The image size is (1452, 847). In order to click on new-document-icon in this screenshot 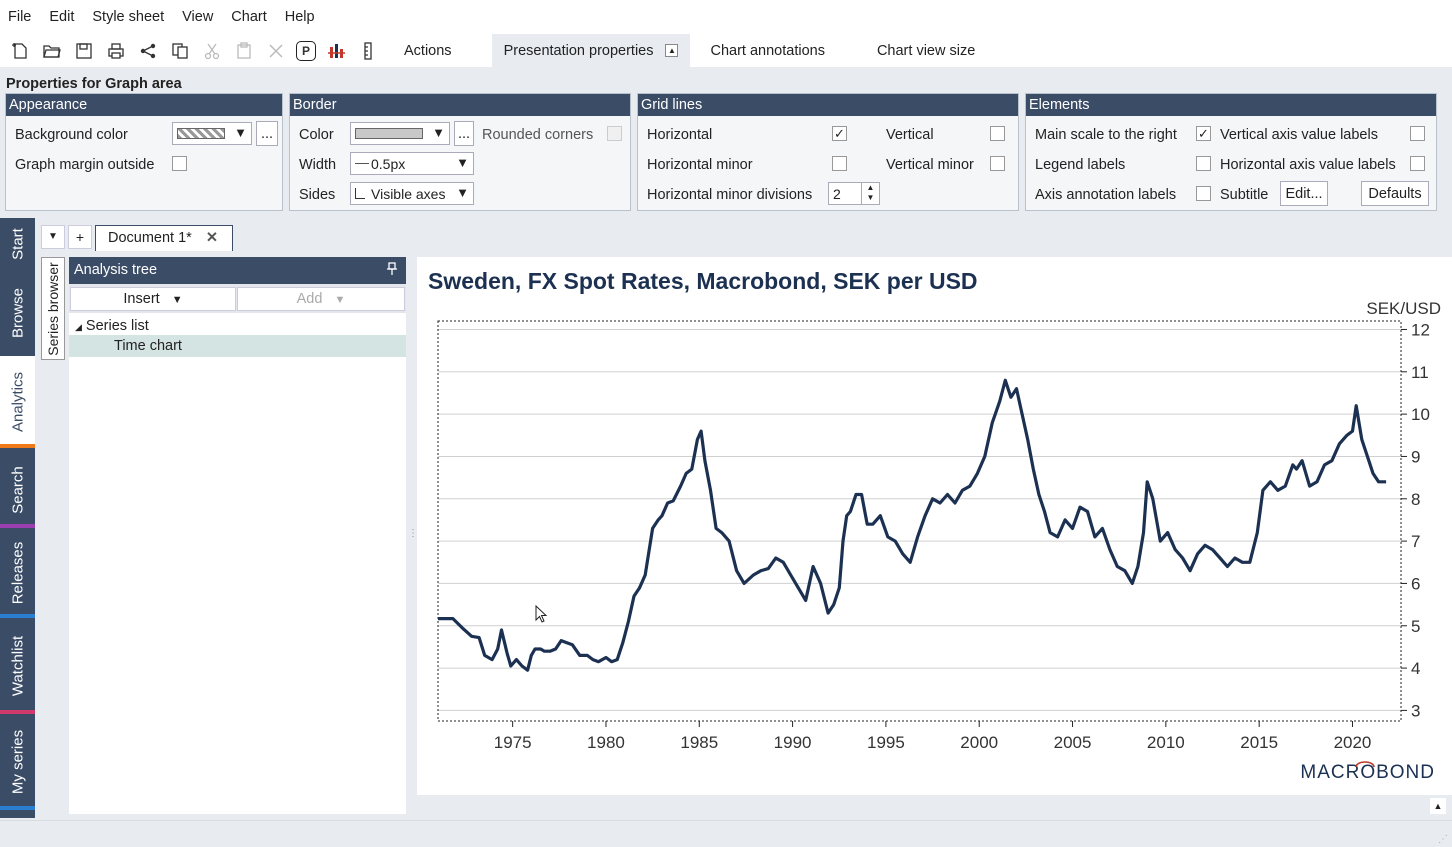, I will do `click(20, 51)`.